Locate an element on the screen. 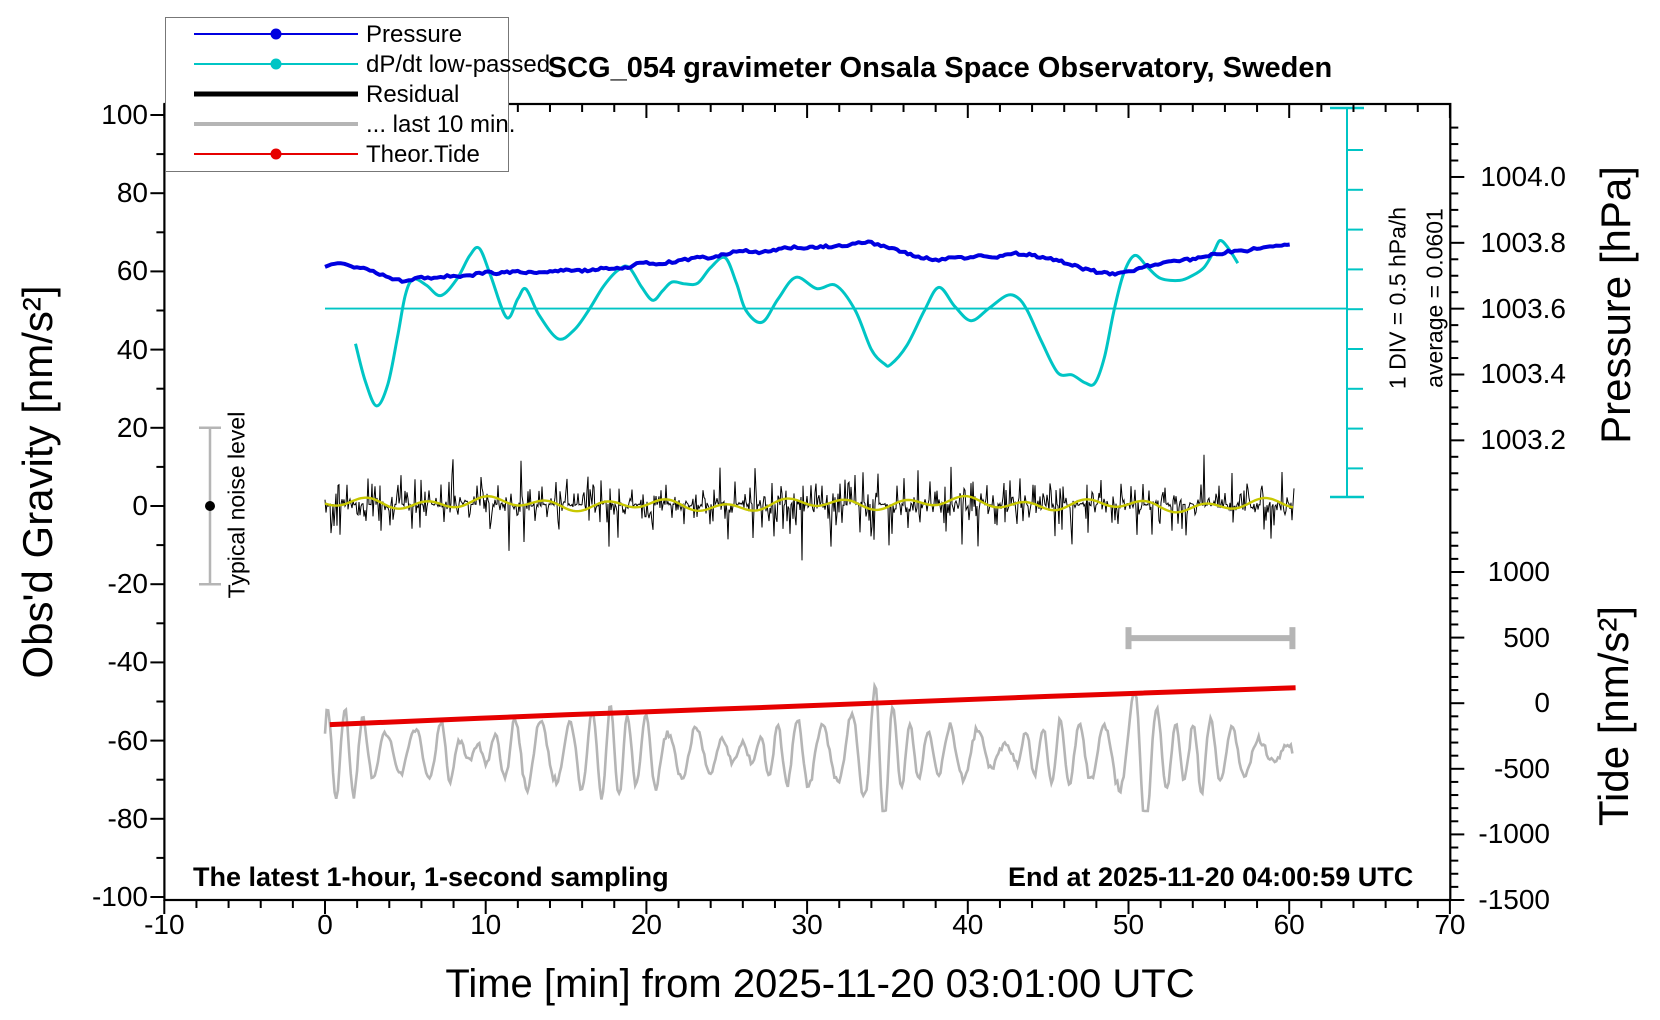 The width and height of the screenshot is (1660, 1020). gravity-tick-label: -40 is located at coordinates (127, 662).